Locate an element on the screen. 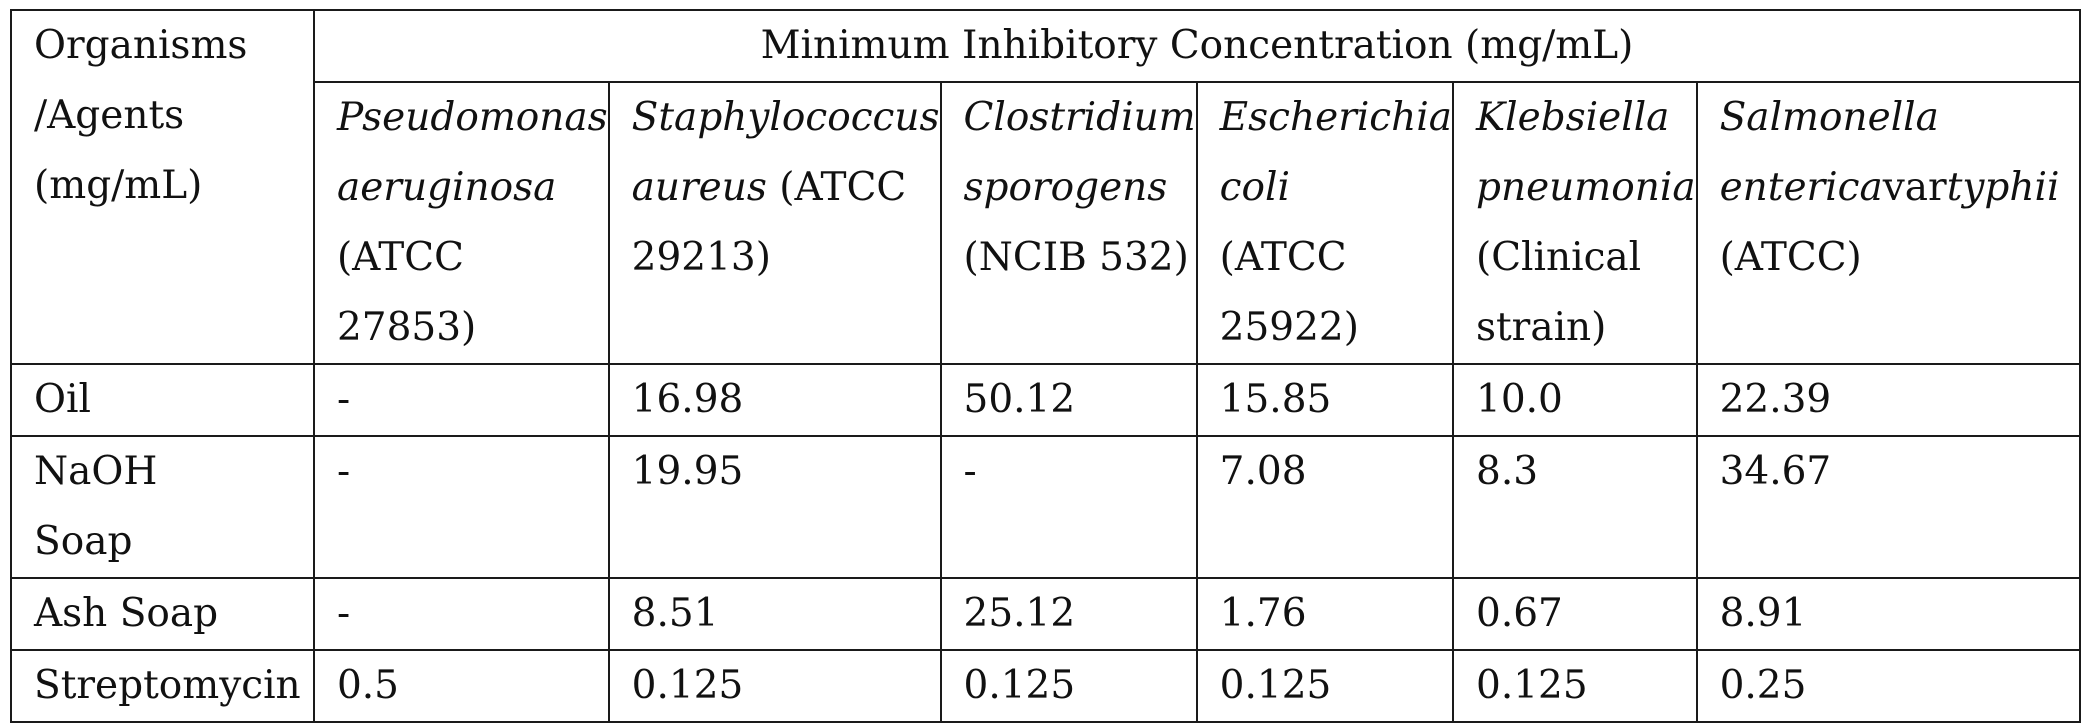 This screenshot has width=2081, height=723. mic-value-cell: 16.98 is located at coordinates (774, 400).